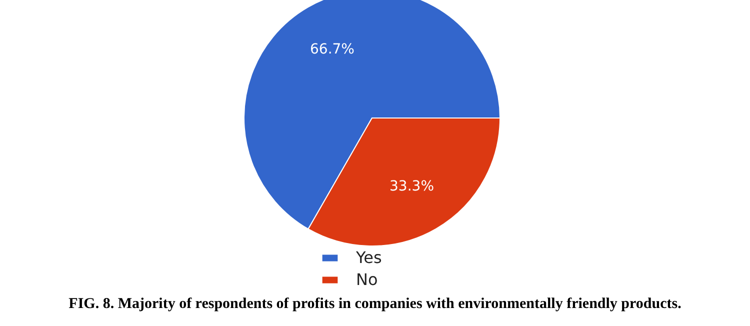 This screenshot has height=326, width=750. I want to click on data-label: 66.7%, so click(332, 49).